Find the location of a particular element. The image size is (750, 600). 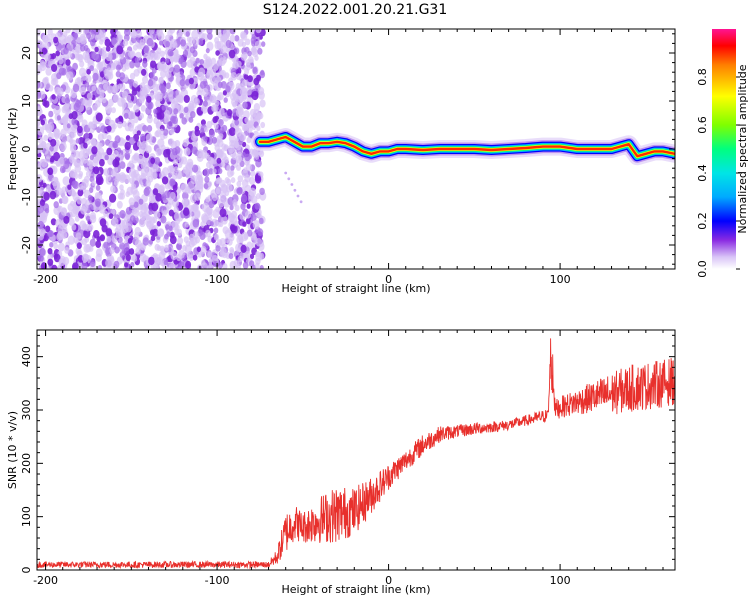

snr-y-label: SNR (10 * v/v) is located at coordinates (12, 450).